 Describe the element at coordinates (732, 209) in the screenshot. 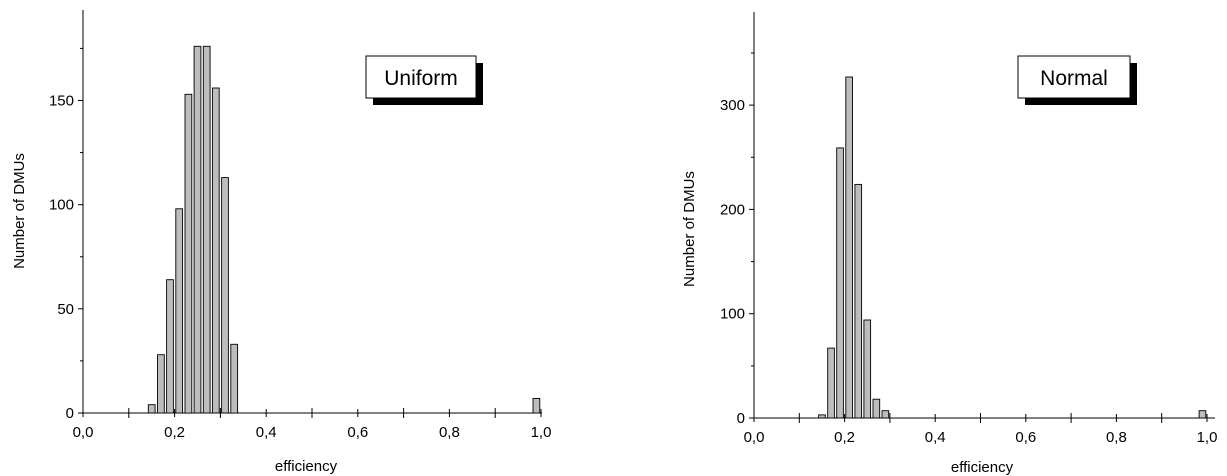

I see `y-tick-label: 200` at that location.